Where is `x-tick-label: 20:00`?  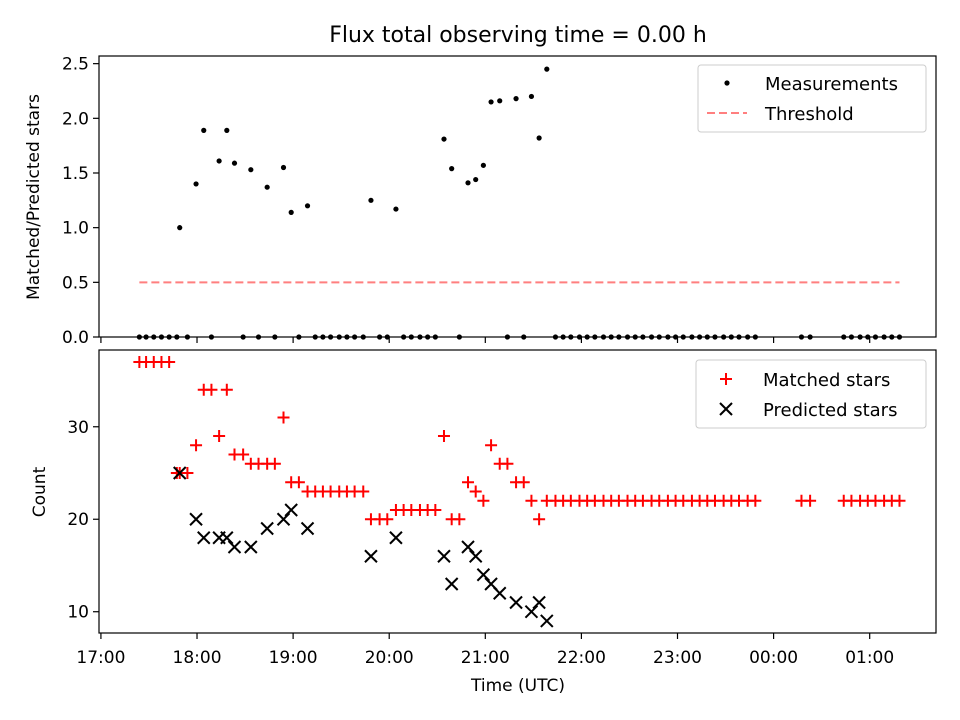 x-tick-label: 20:00 is located at coordinates (389, 658).